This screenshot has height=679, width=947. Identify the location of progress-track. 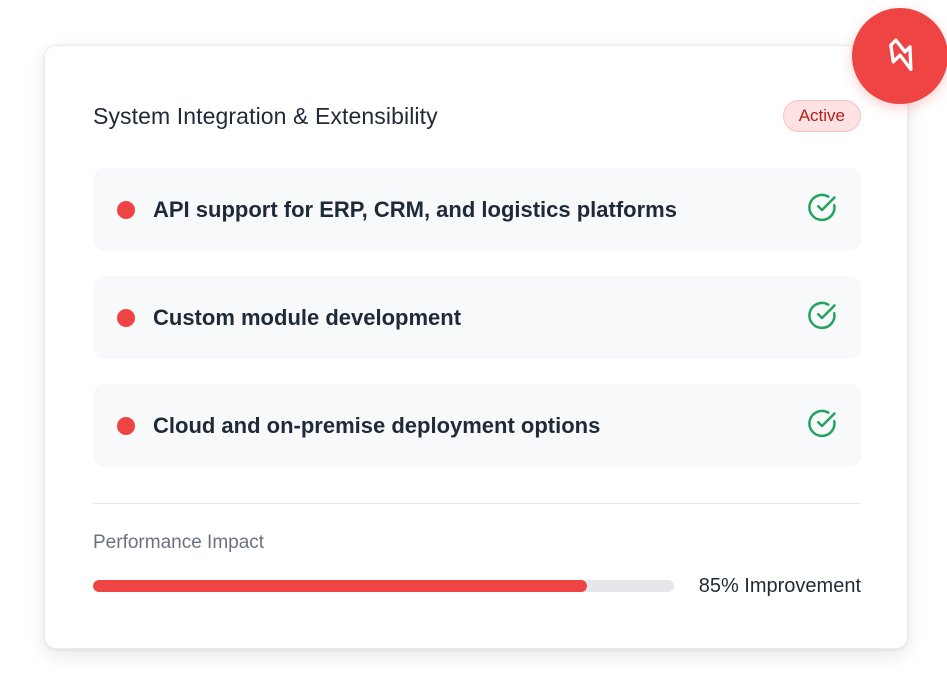
(383, 586).